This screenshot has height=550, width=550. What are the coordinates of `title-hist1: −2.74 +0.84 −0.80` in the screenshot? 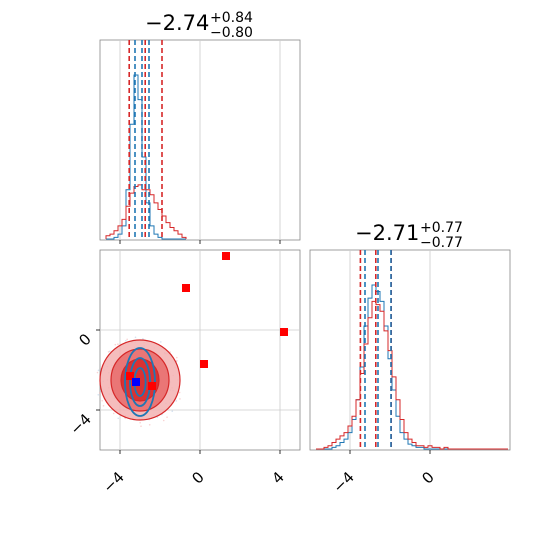 It's located at (199, 25).